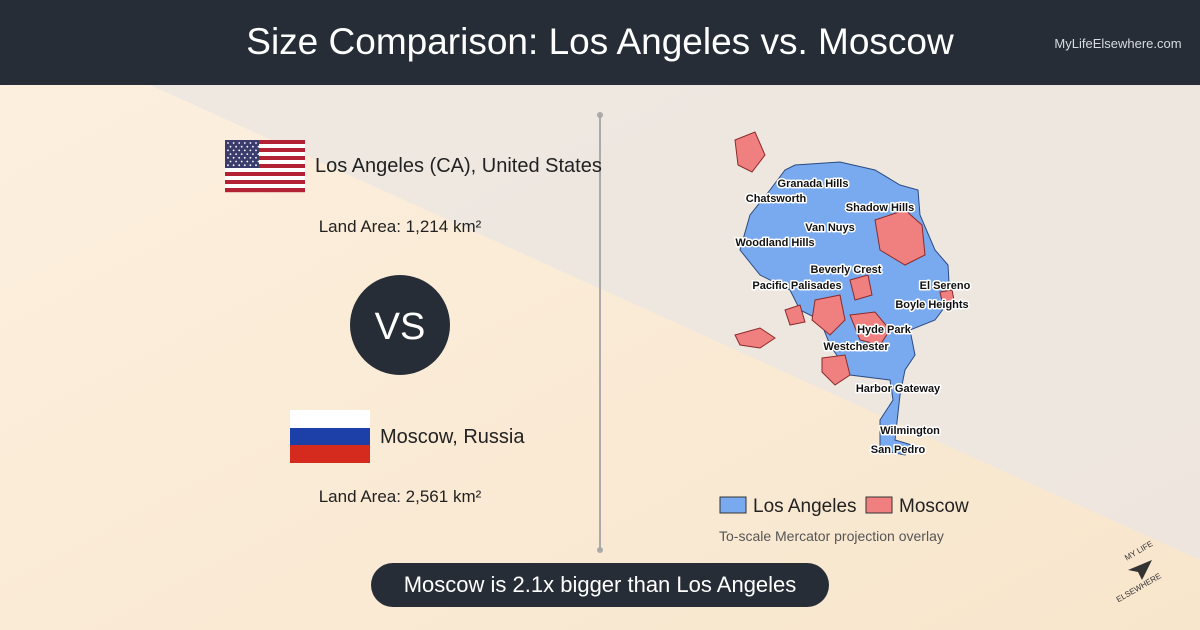 This screenshot has height=630, width=1200. What do you see at coordinates (884, 330) in the screenshot?
I see `map-label: Hyde Park` at bounding box center [884, 330].